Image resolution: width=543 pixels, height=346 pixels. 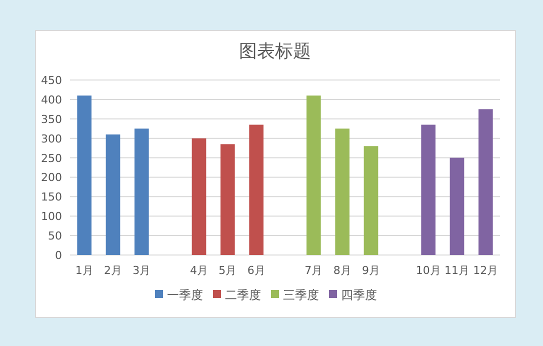 What do you see at coordinates (275, 51) in the screenshot?
I see `chart-title: 图表标题` at bounding box center [275, 51].